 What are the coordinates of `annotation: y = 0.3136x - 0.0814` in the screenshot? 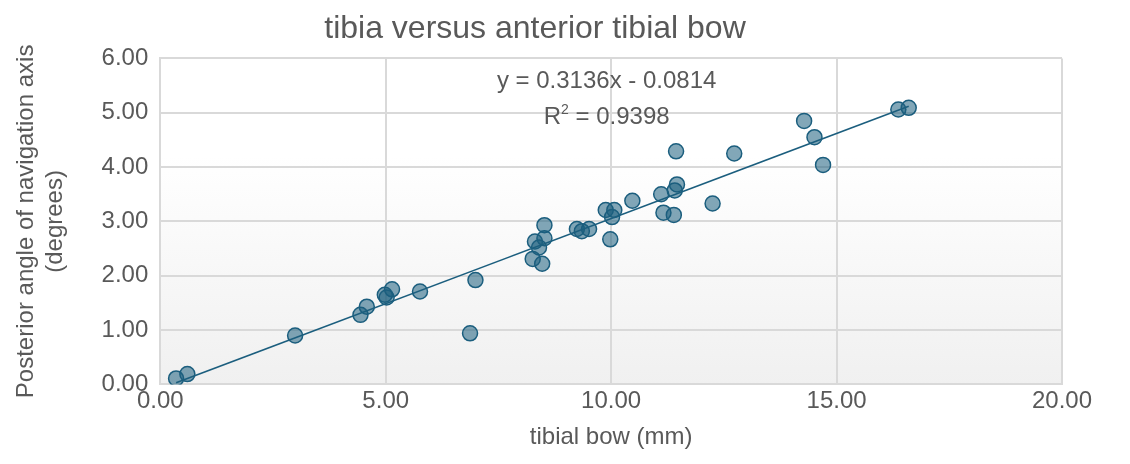 It's located at (606, 80).